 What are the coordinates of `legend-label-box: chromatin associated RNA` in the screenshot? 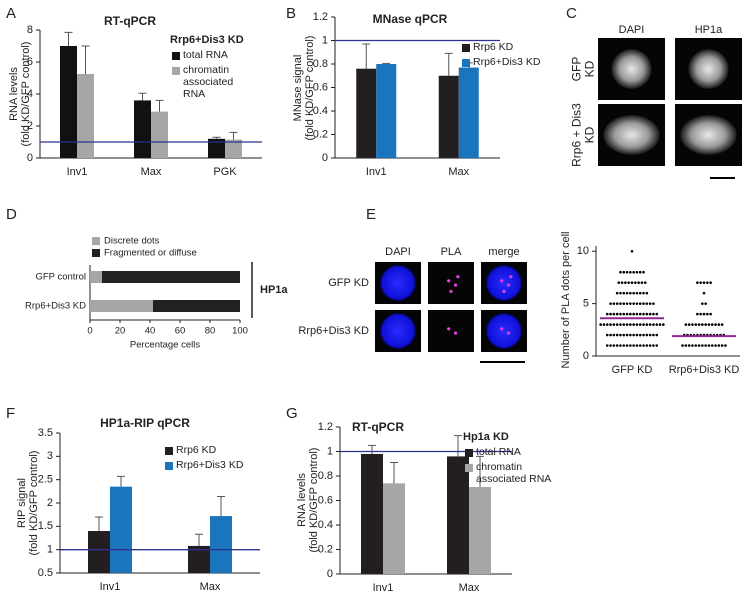 It's located at (513, 473).